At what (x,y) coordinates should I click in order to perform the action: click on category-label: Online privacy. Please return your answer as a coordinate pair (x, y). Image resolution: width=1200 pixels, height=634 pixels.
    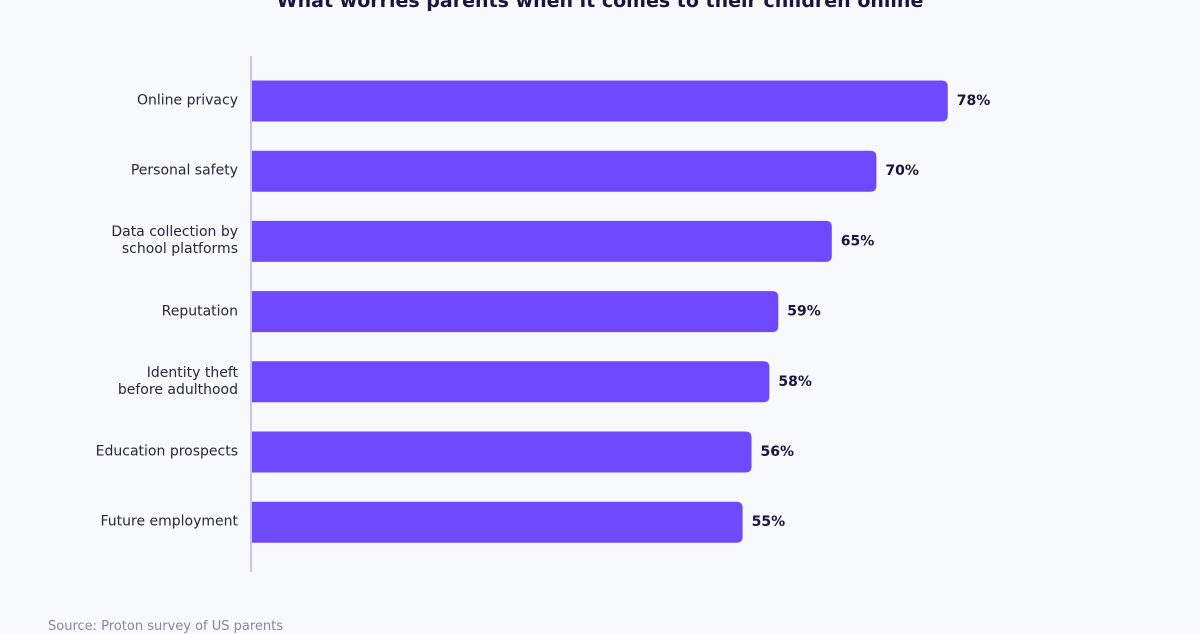
    Looking at the image, I should click on (187, 100).